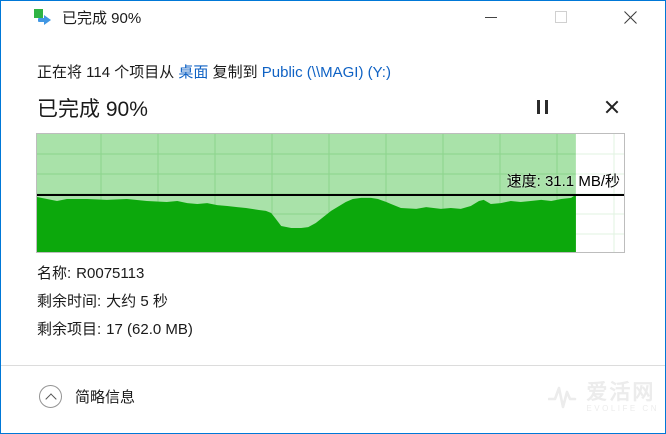 The width and height of the screenshot is (666, 434). What do you see at coordinates (235, 72) in the screenshot?
I see `status-text-middle: 复制到` at bounding box center [235, 72].